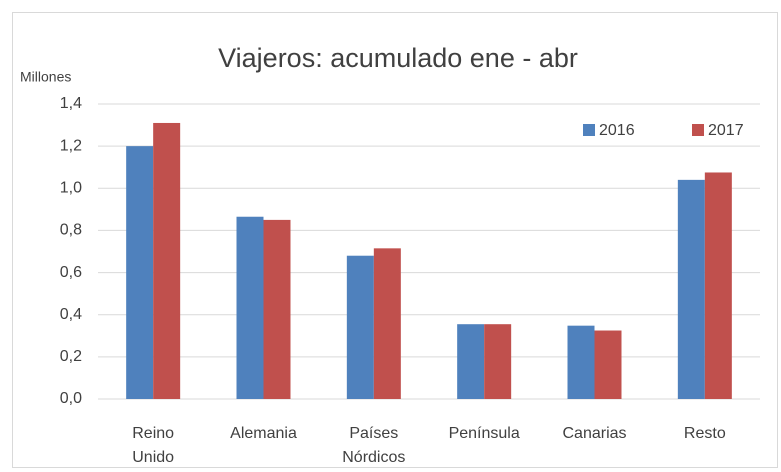 The width and height of the screenshot is (781, 472). Describe the element at coordinates (71, 230) in the screenshot. I see `y-tick-label: 0,8` at that location.